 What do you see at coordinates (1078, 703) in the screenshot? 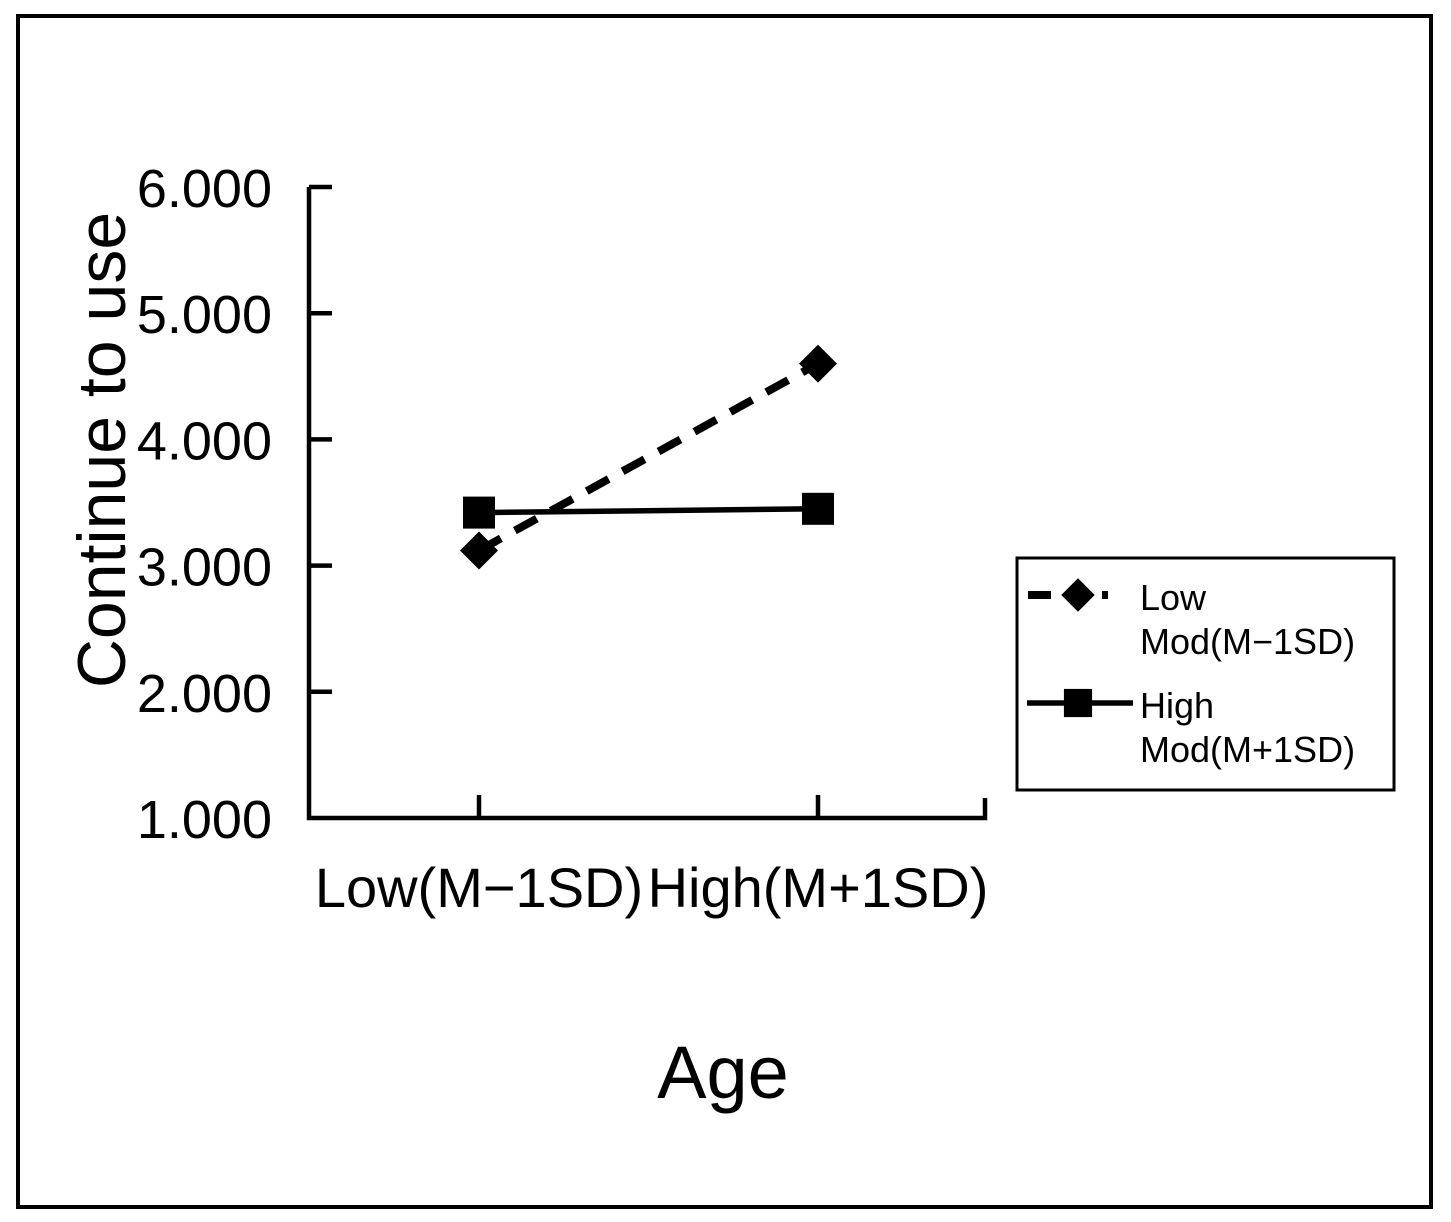
I see `legend-marker-square` at bounding box center [1078, 703].